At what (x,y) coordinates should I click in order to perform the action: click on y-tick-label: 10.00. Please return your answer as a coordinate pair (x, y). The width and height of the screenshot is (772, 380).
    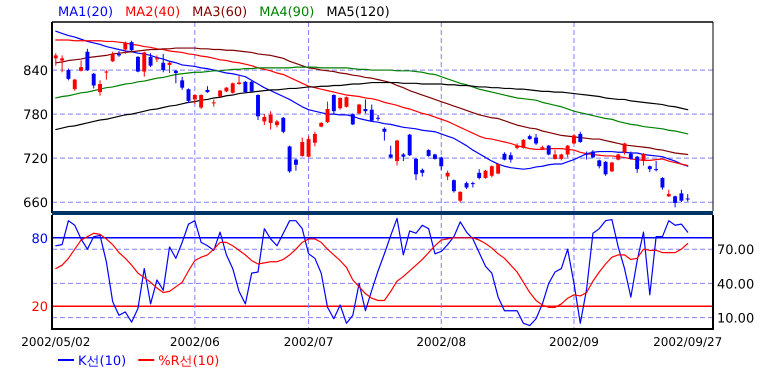
    Looking at the image, I should click on (735, 319).